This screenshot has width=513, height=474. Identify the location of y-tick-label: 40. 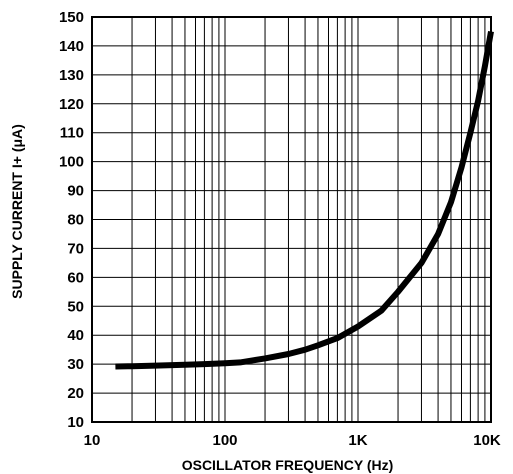
(75, 335).